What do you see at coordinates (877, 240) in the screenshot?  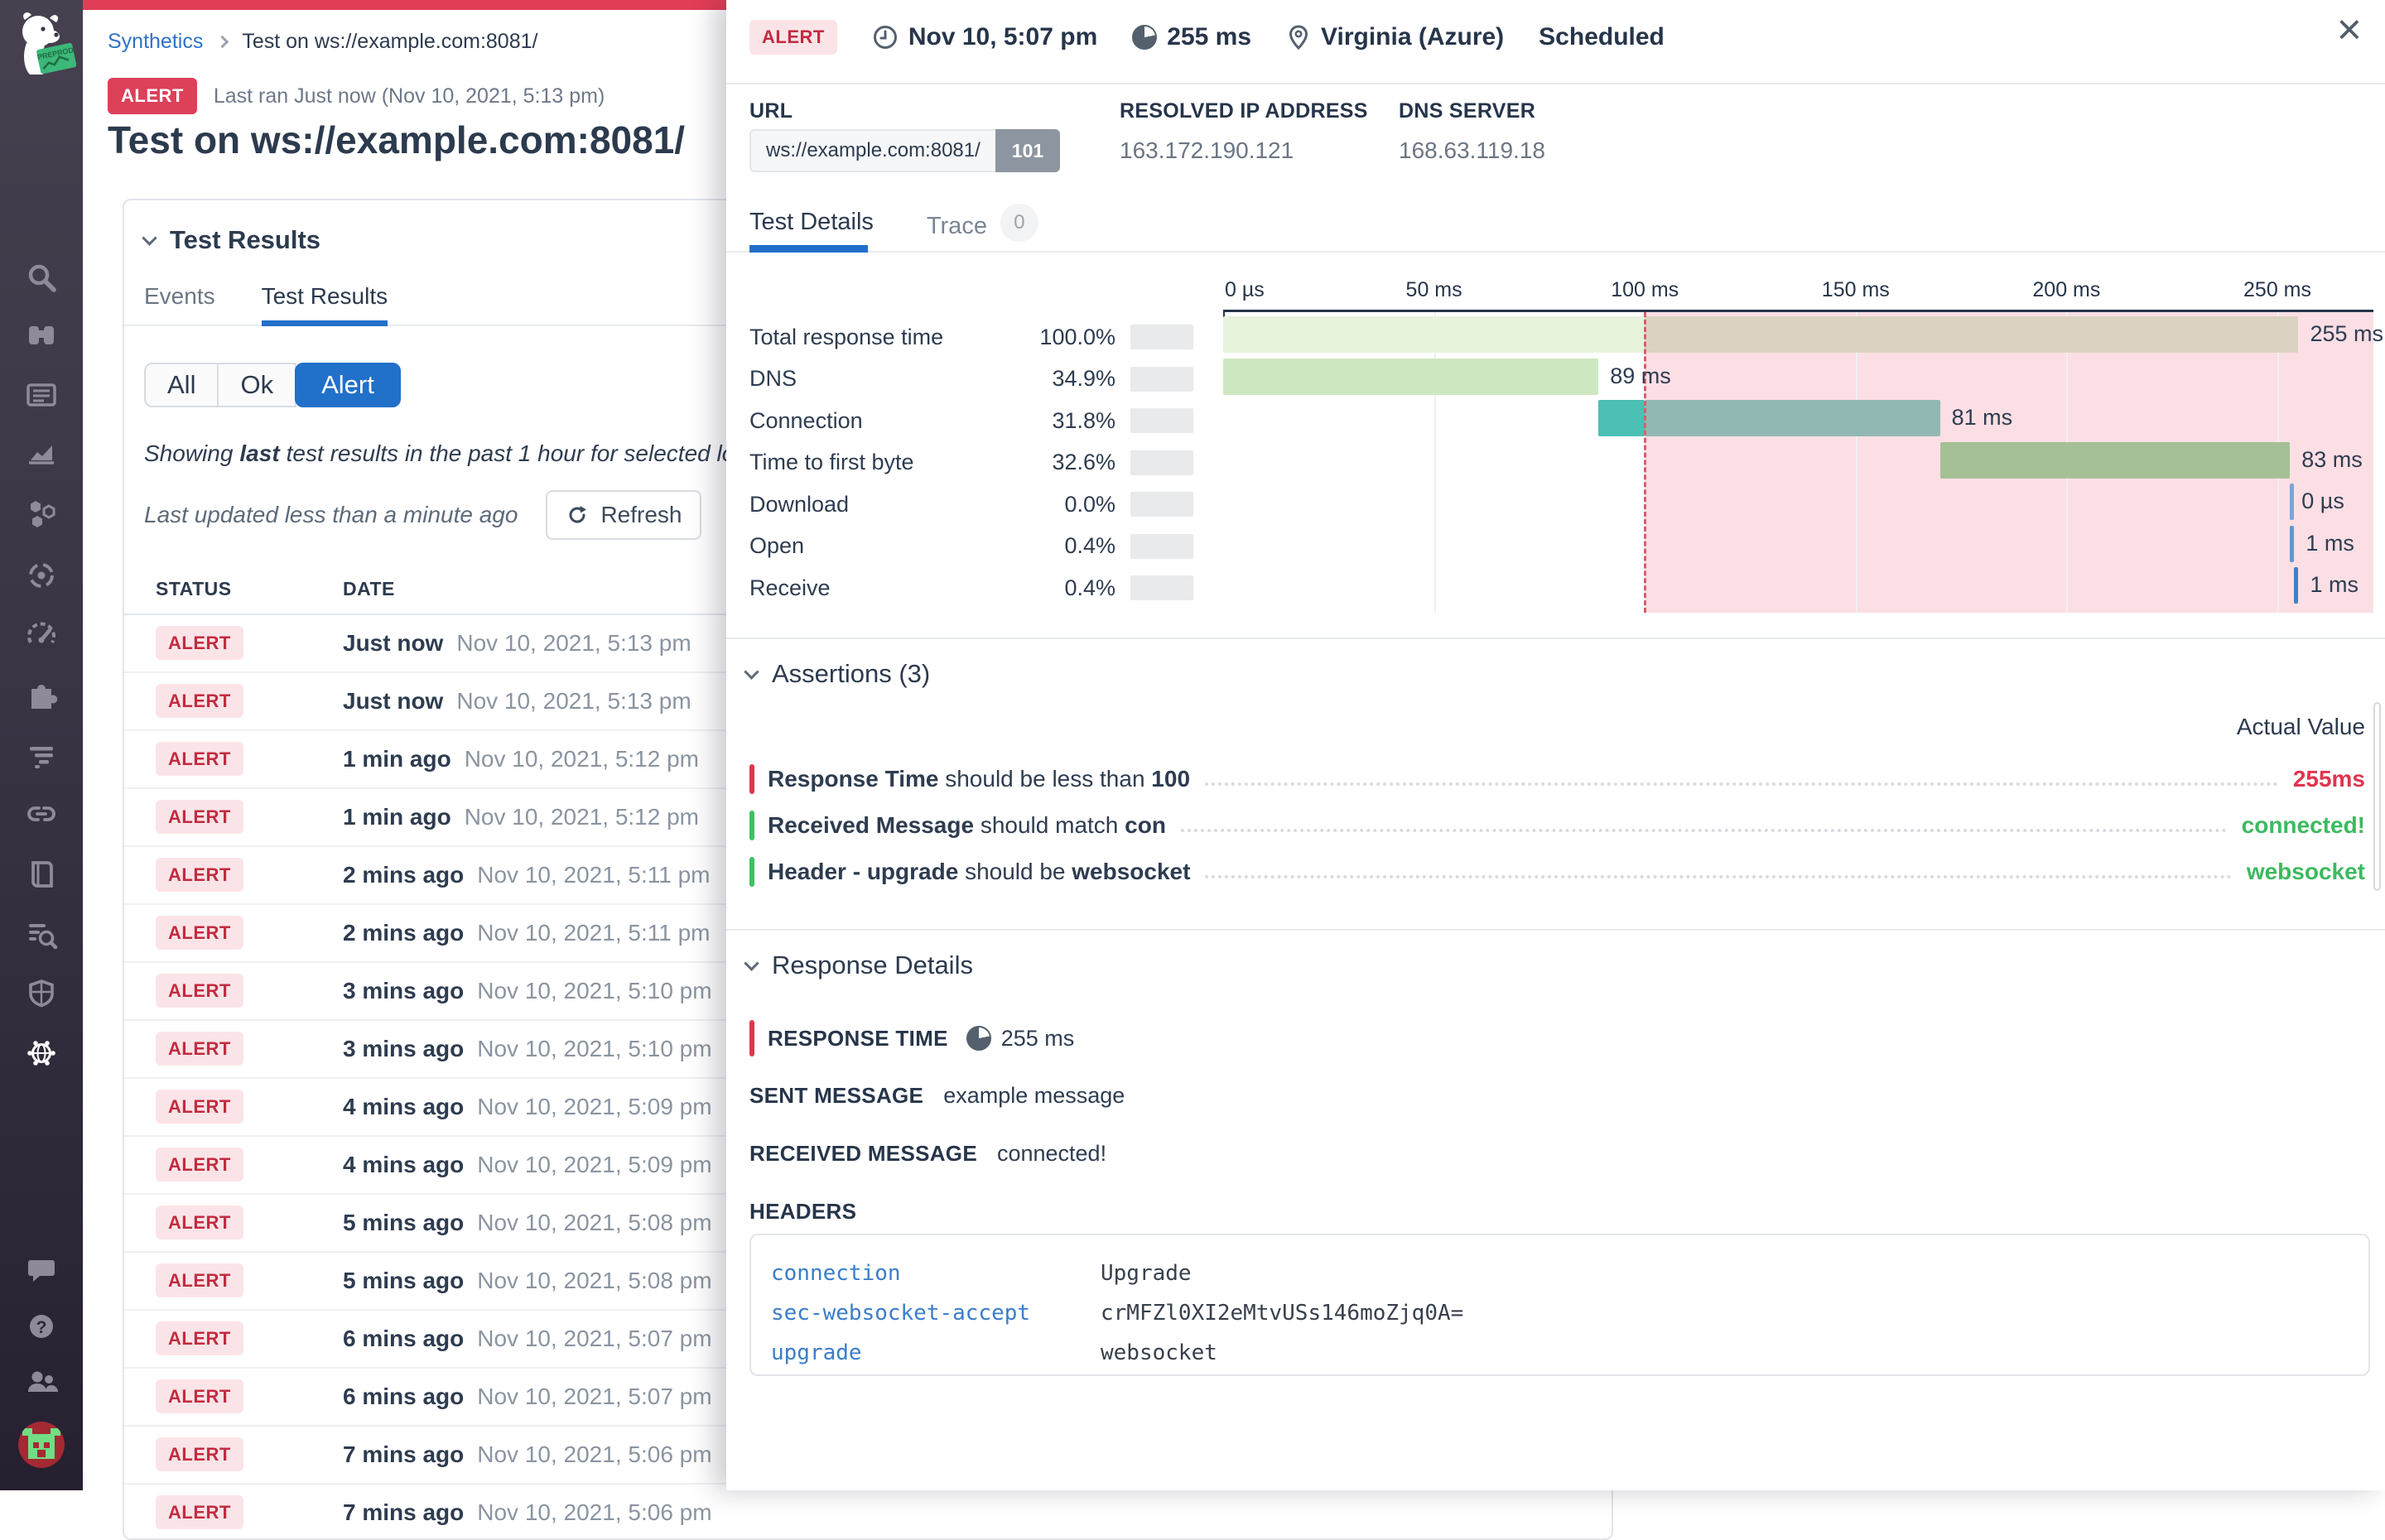 I see `card-header: Test Results` at bounding box center [877, 240].